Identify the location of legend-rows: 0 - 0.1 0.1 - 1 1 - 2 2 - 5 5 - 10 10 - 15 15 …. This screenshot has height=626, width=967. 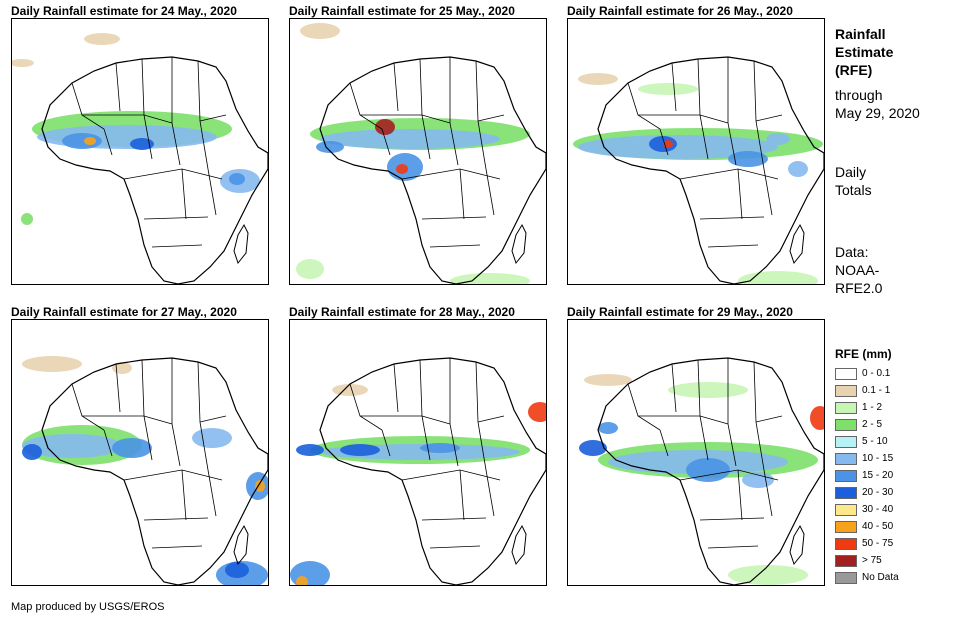
(867, 475).